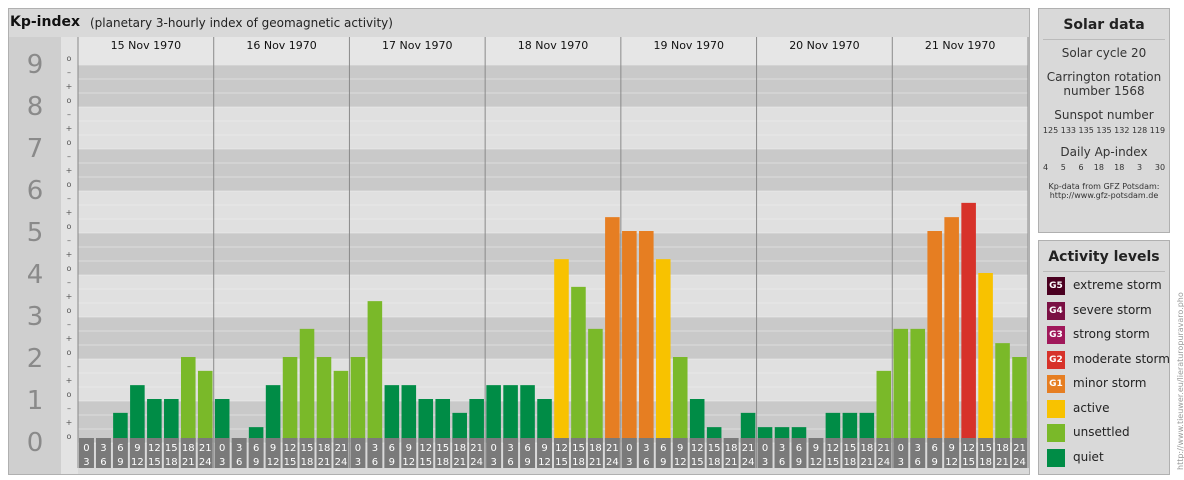 This screenshot has height=480, width=1184. I want to click on interval-end-label: 24, so click(341, 462).